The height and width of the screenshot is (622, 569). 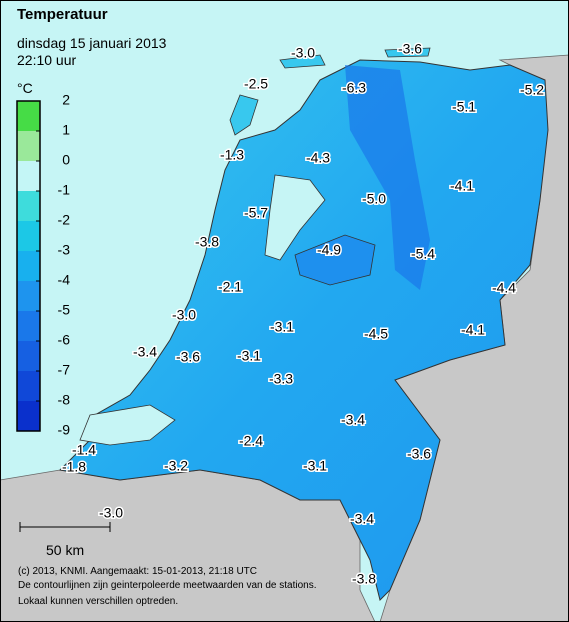 I want to click on station-value: -3.3, so click(x=281, y=379).